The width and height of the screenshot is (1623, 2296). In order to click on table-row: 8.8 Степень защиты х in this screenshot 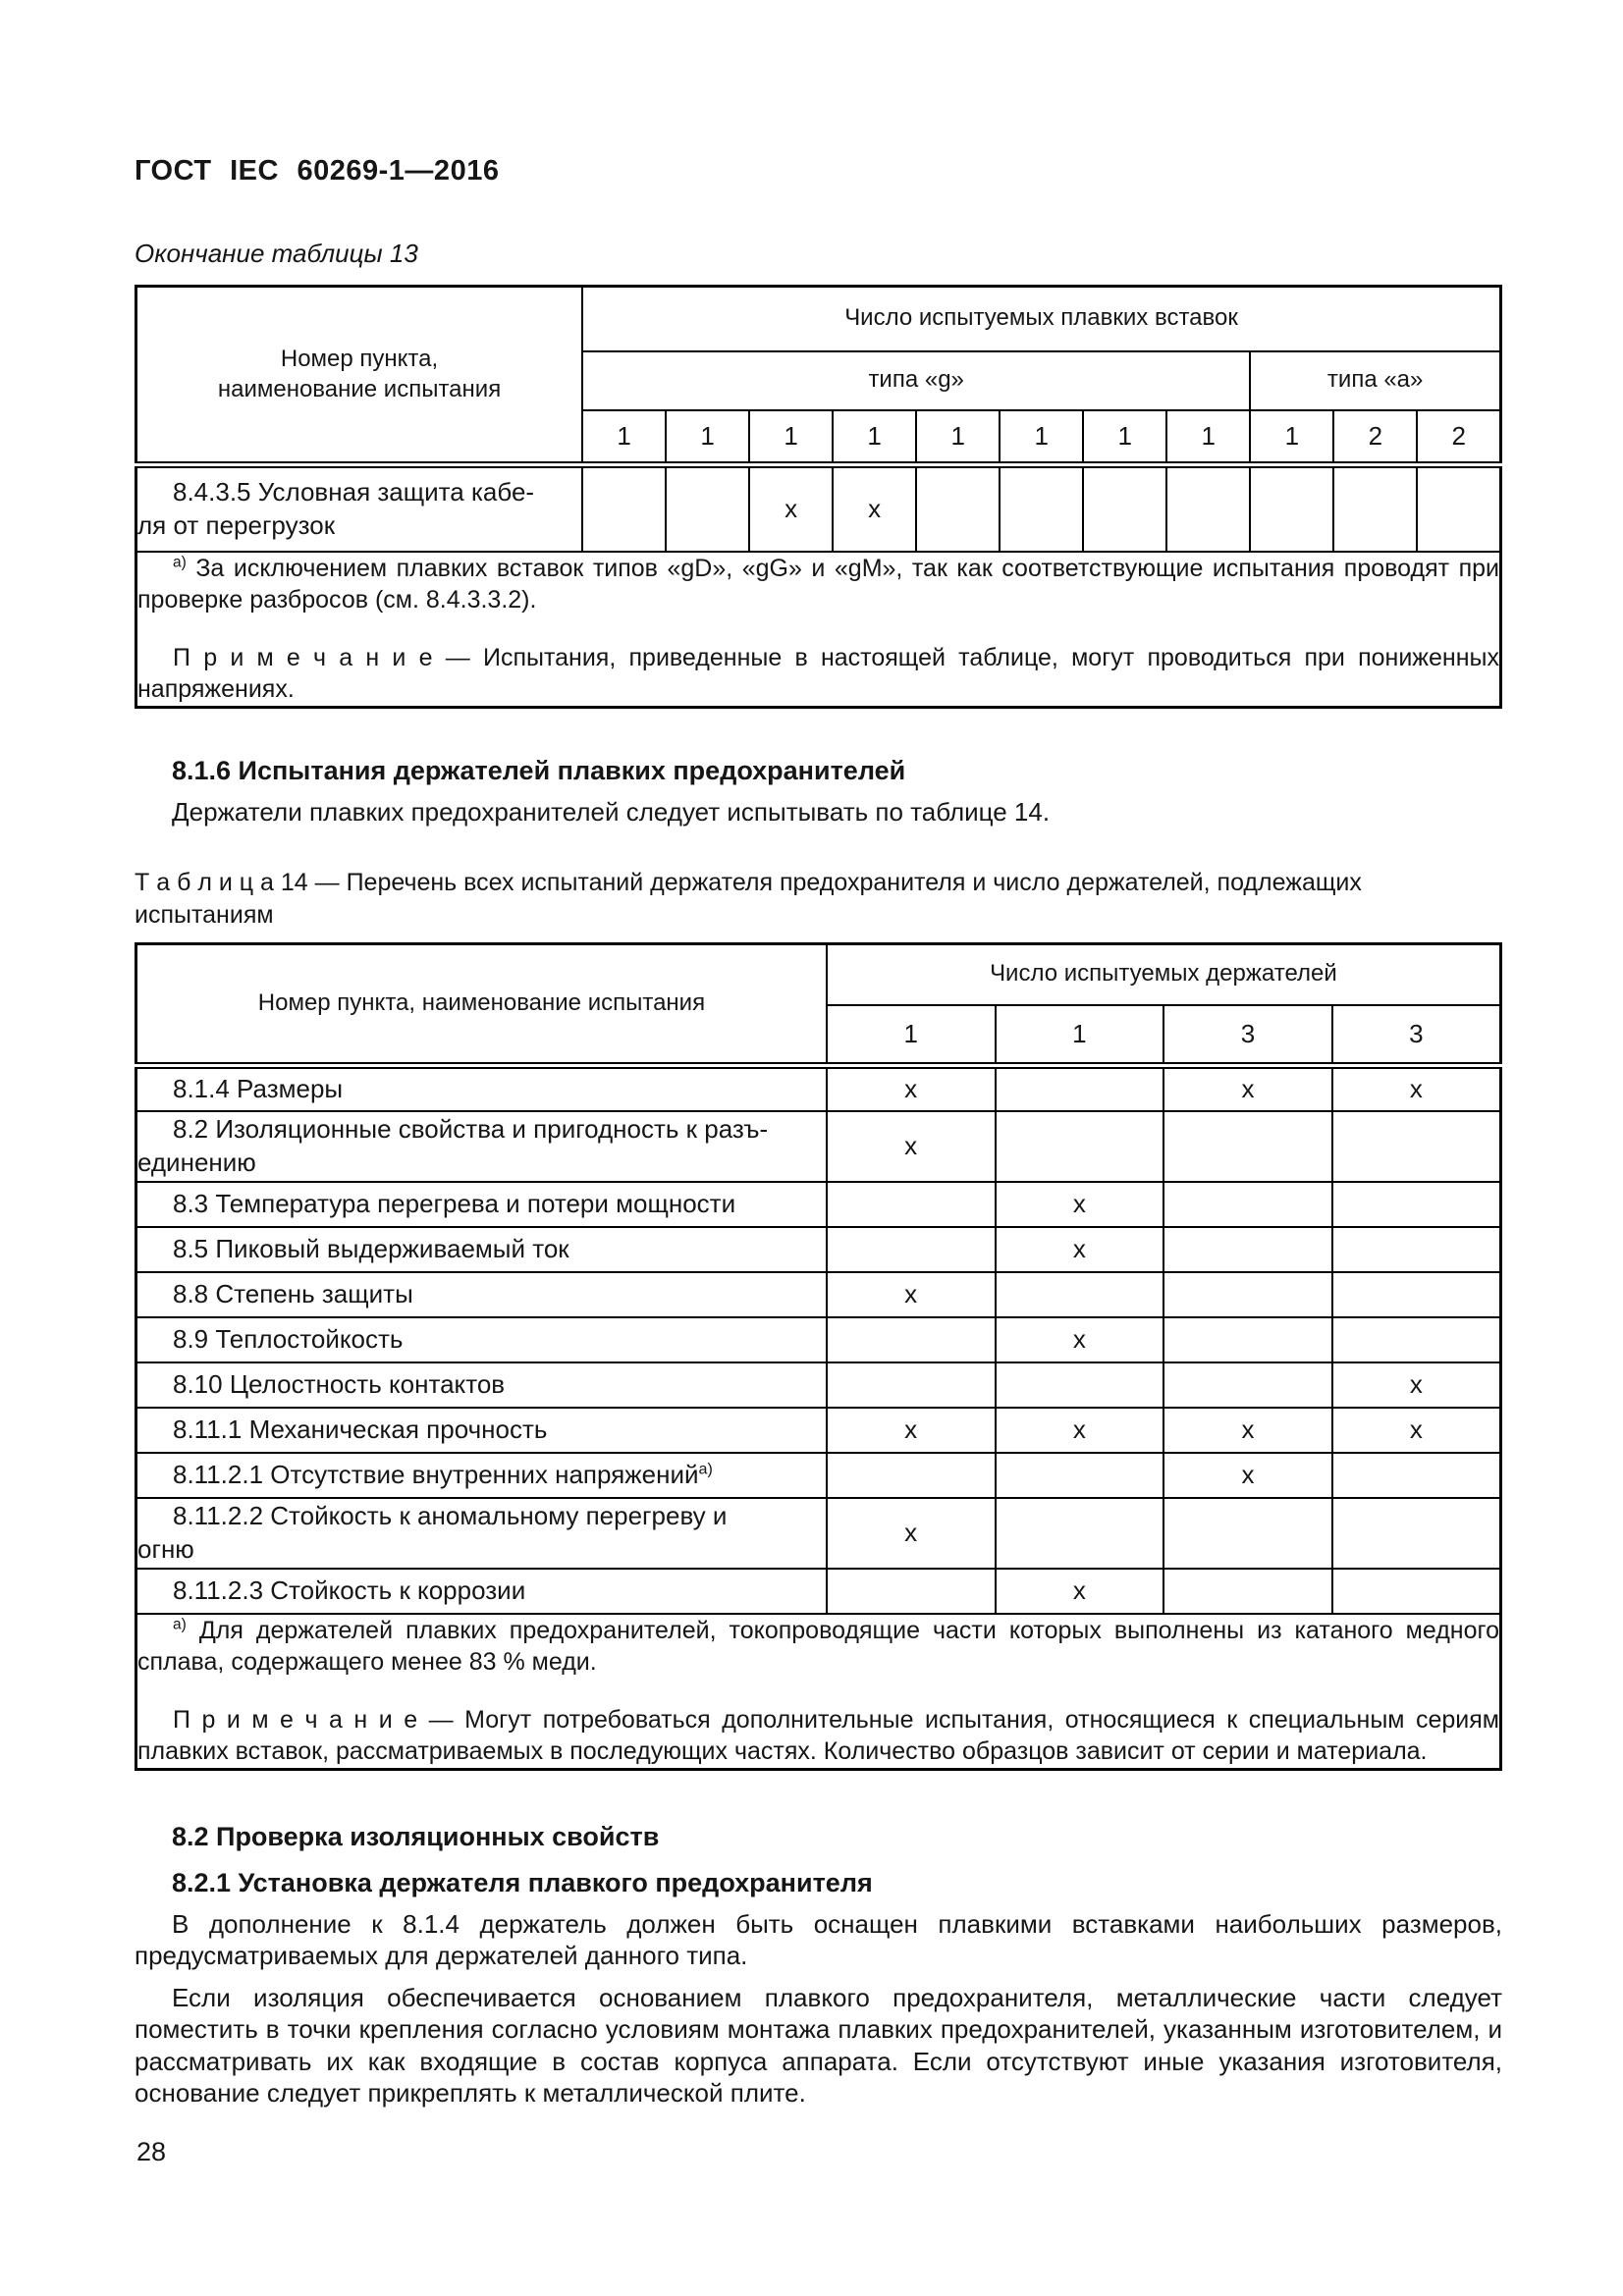, I will do `click(818, 1294)`.